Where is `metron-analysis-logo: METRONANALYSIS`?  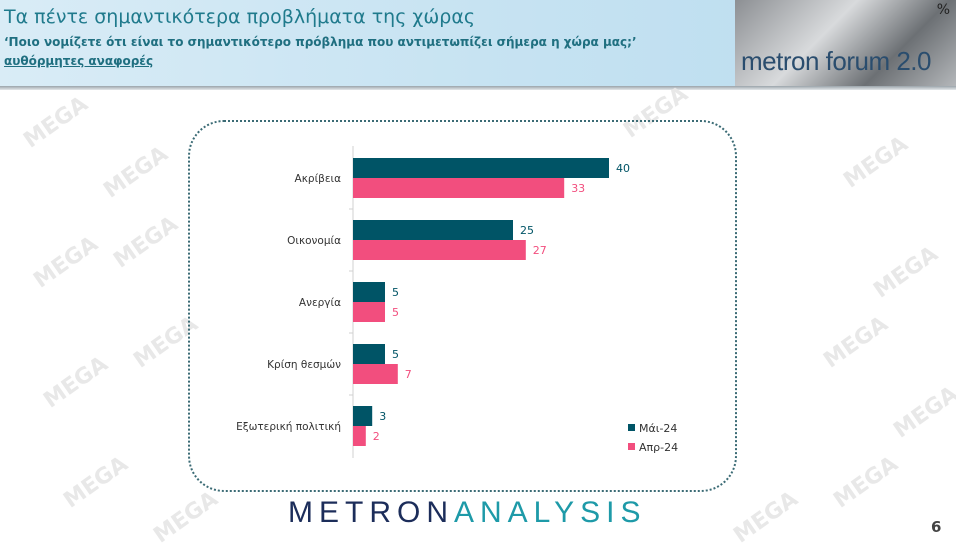
metron-analysis-logo: METRONANALYSIS is located at coordinates (467, 513).